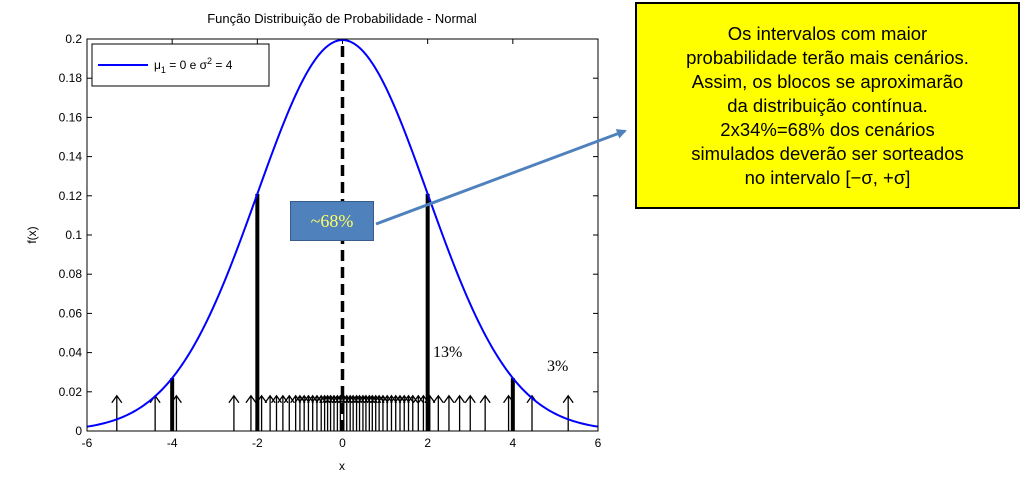  Describe the element at coordinates (32, 234) in the screenshot. I see `y-axis-label: f(x)` at that location.